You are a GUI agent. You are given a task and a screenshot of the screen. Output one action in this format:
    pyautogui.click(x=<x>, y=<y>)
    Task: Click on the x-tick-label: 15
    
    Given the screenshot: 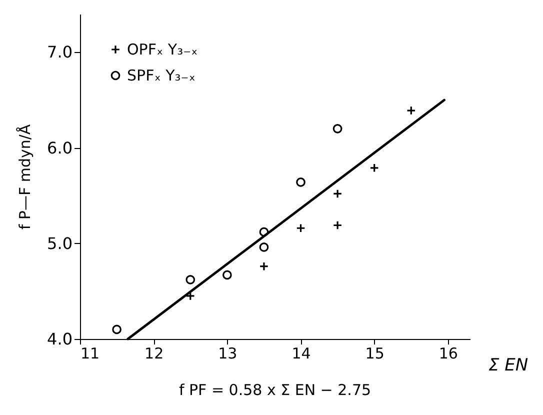 What is the action you would take?
    pyautogui.click(x=374, y=353)
    